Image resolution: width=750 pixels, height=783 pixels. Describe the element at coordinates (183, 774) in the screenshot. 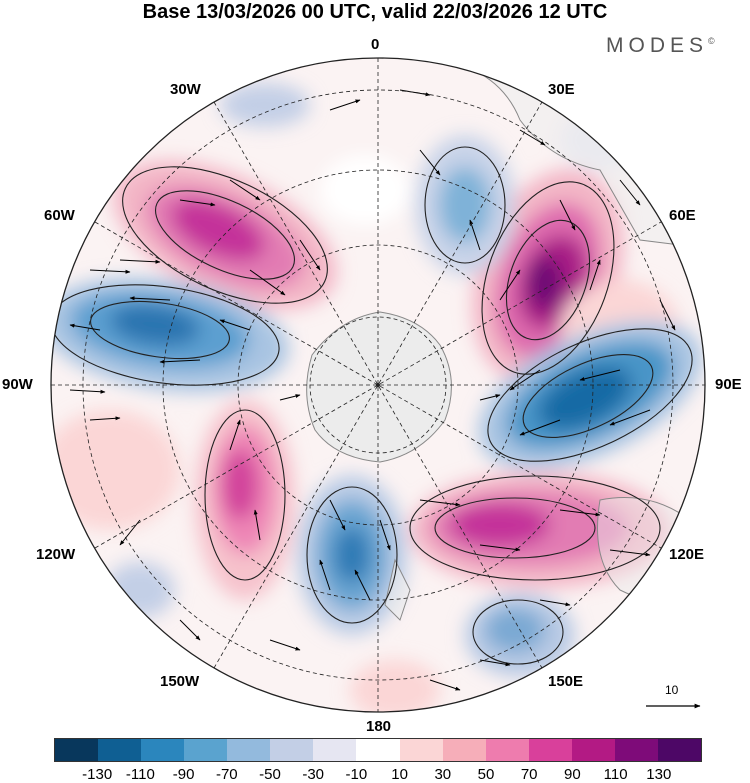

I see `colorbar-tick-label: -90` at that location.